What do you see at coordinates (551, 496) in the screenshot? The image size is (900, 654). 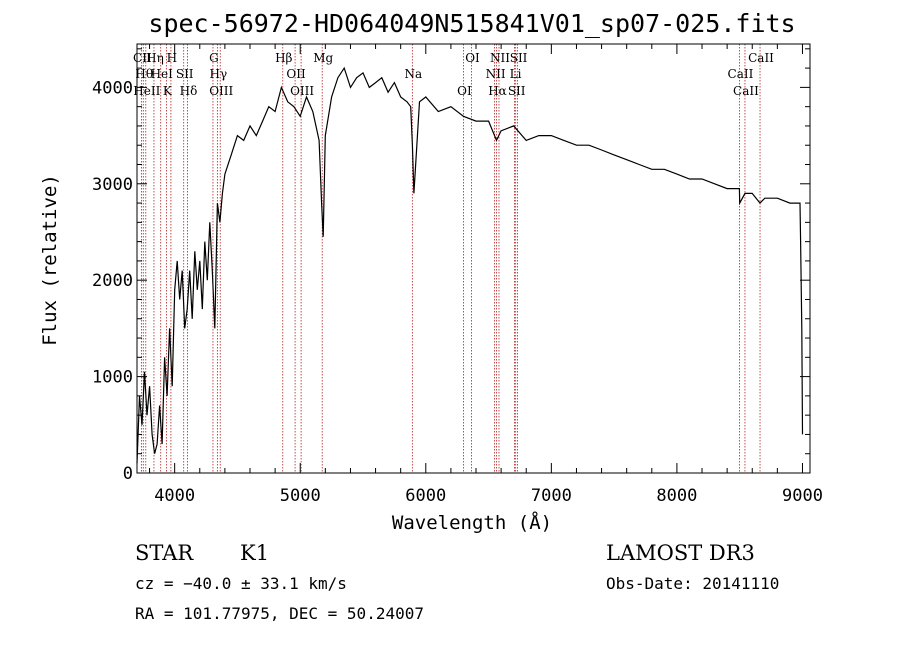 I see `x-tick-label: 7000` at bounding box center [551, 496].